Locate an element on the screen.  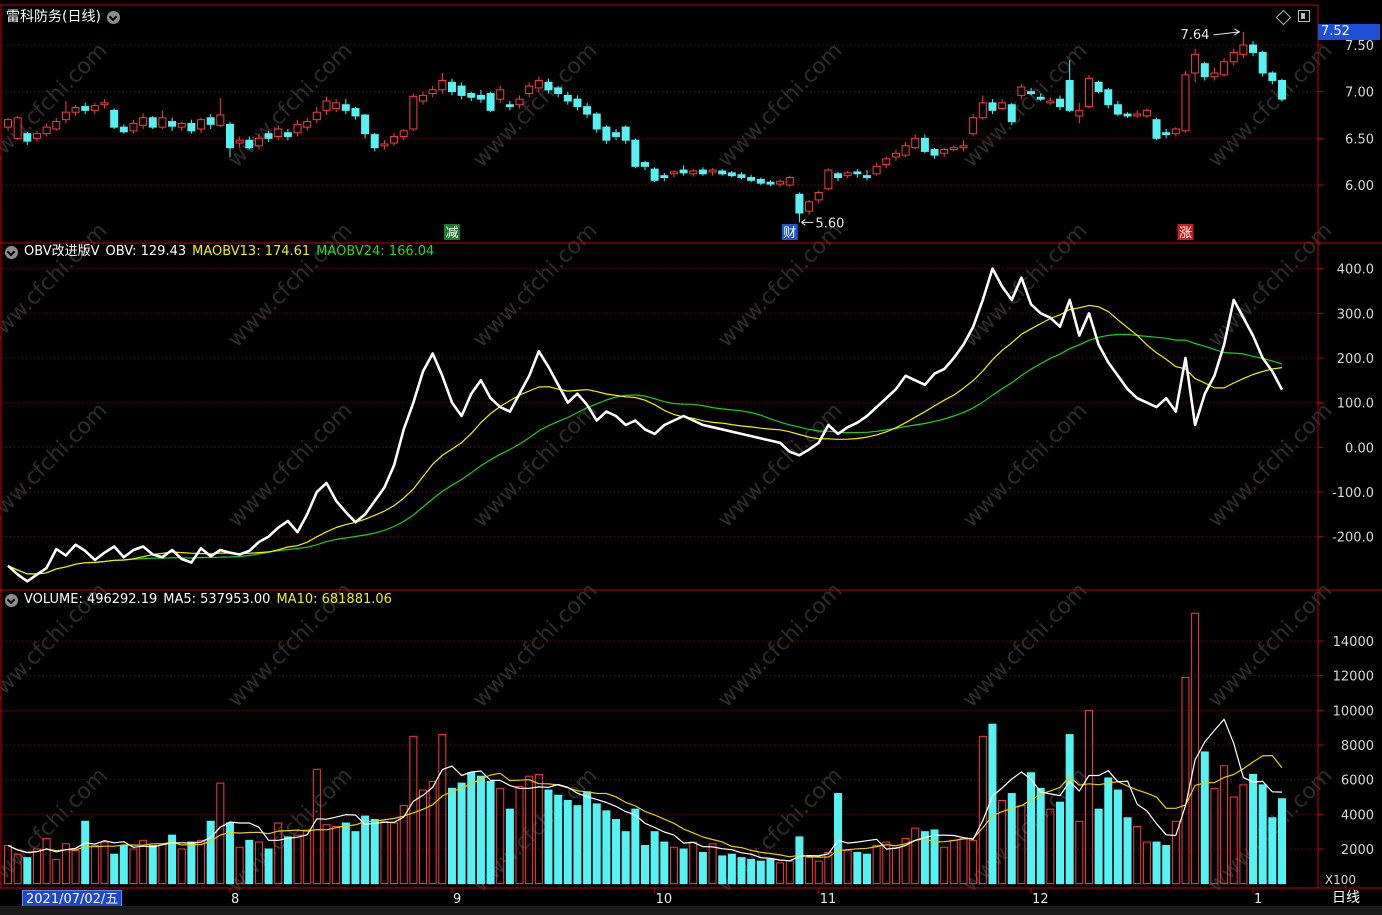
obv-dropdown-circle-icon is located at coordinates (11, 252).